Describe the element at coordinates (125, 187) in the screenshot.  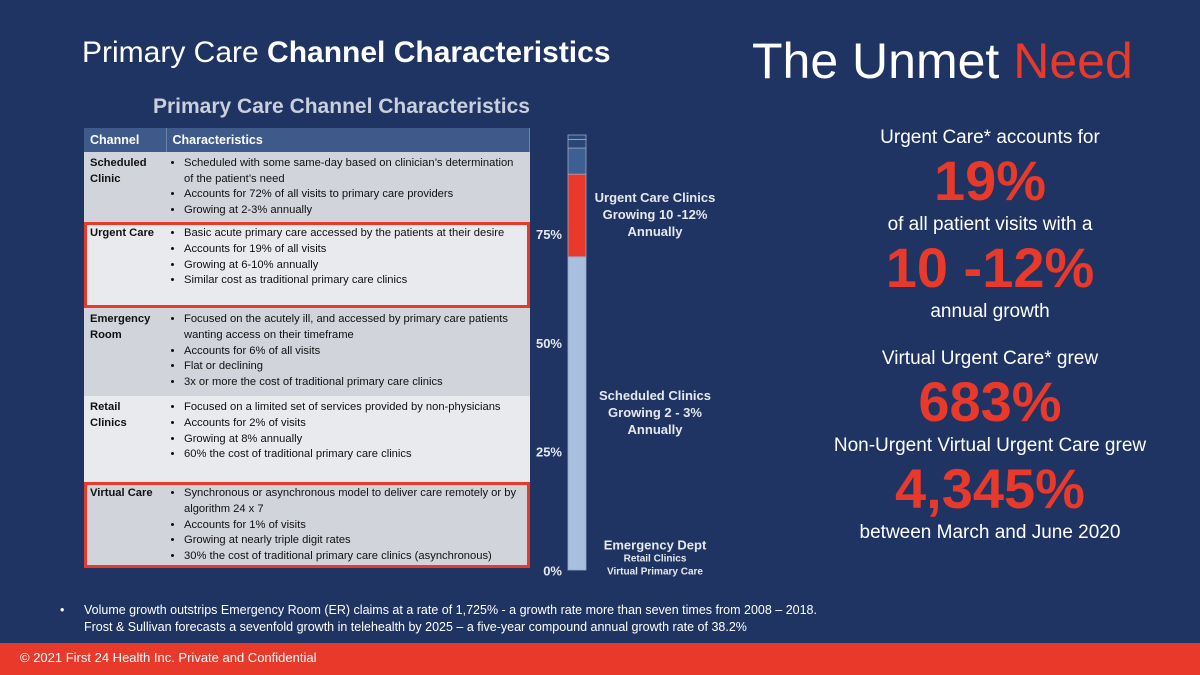
I see `channel-cell: Scheduled Clinic` at that location.